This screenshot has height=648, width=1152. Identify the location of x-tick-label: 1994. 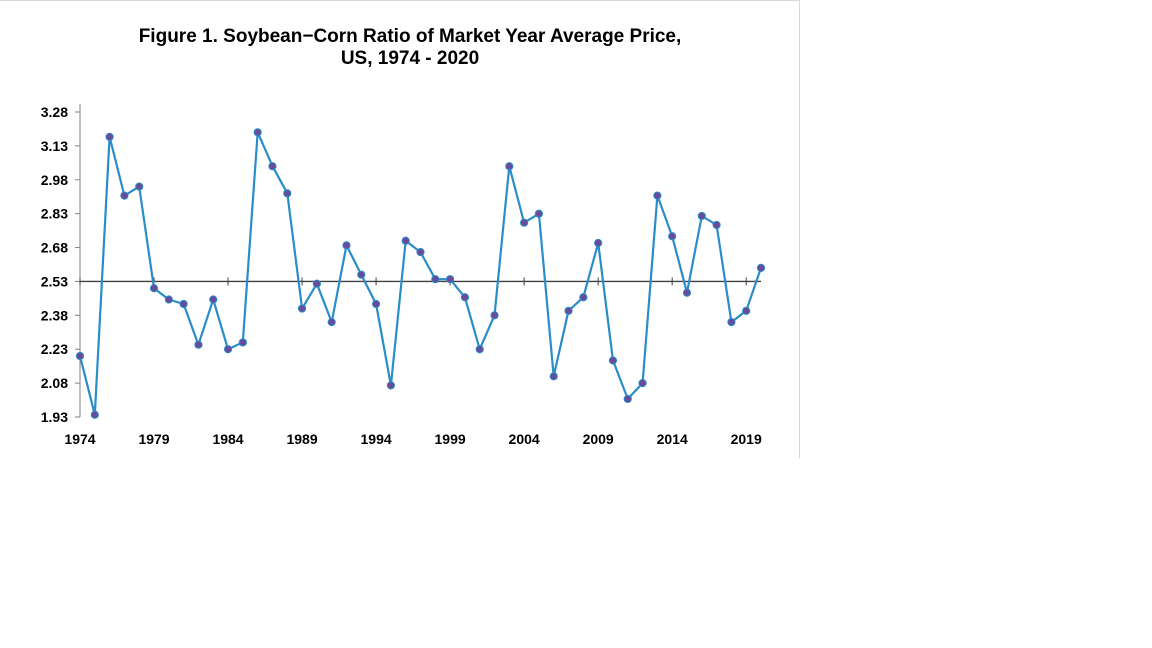
(376, 439).